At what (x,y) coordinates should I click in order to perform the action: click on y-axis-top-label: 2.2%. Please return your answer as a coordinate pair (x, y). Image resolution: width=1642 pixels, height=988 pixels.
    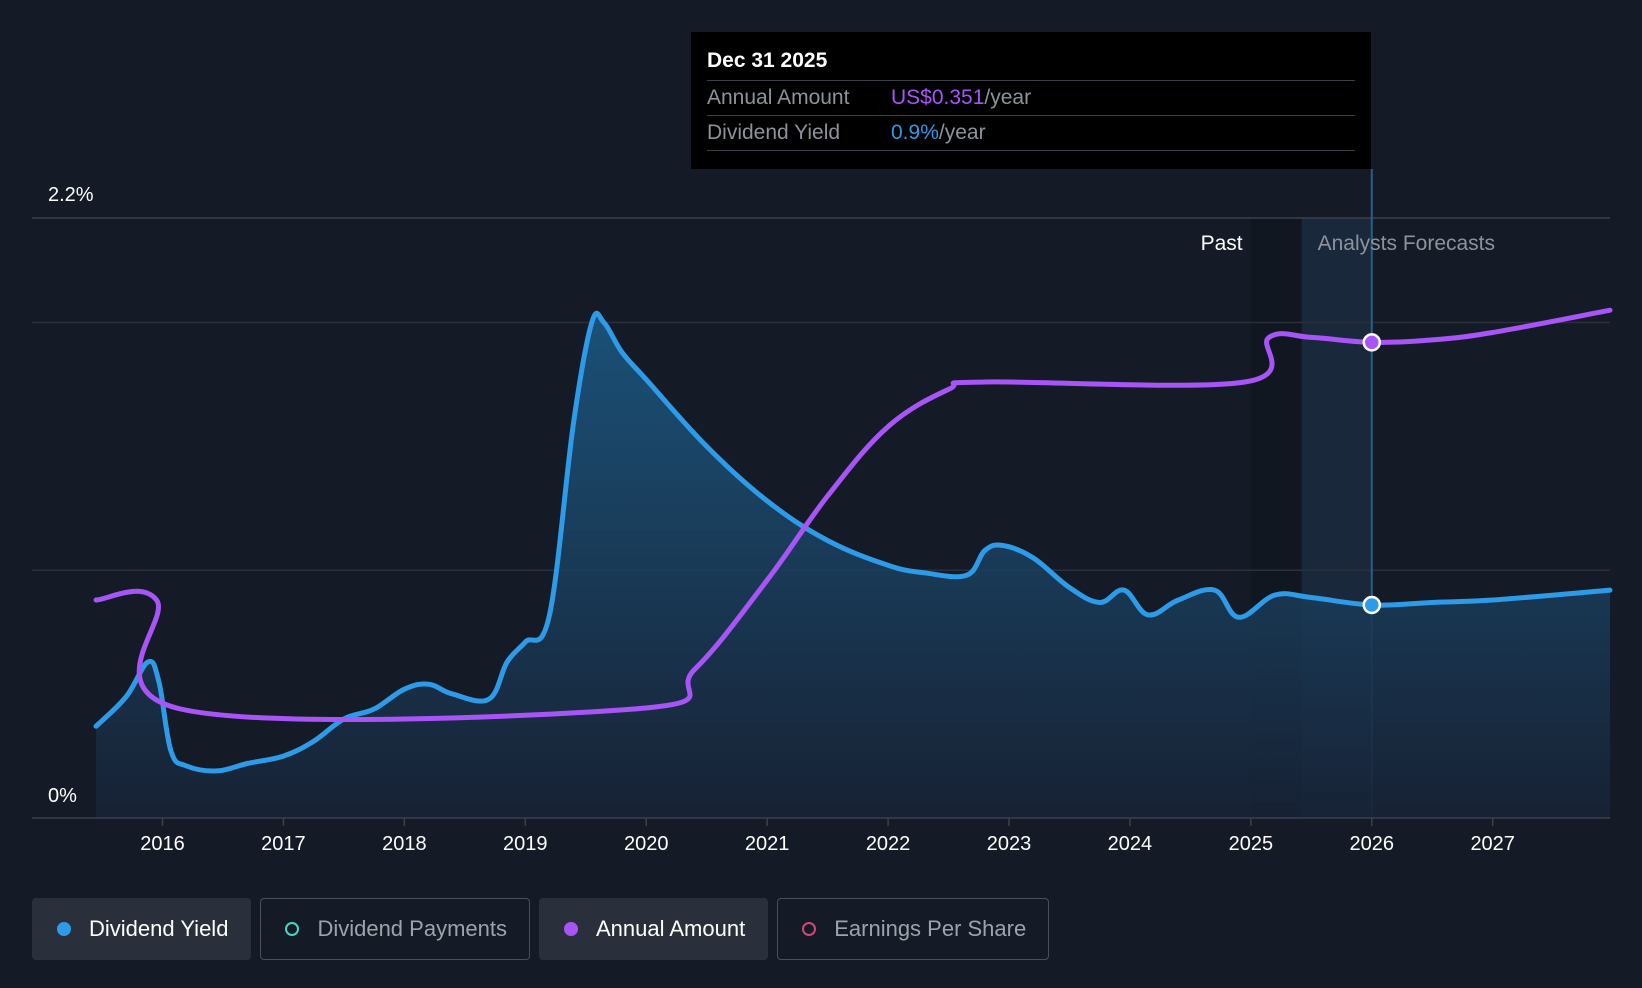
    Looking at the image, I should click on (71, 195).